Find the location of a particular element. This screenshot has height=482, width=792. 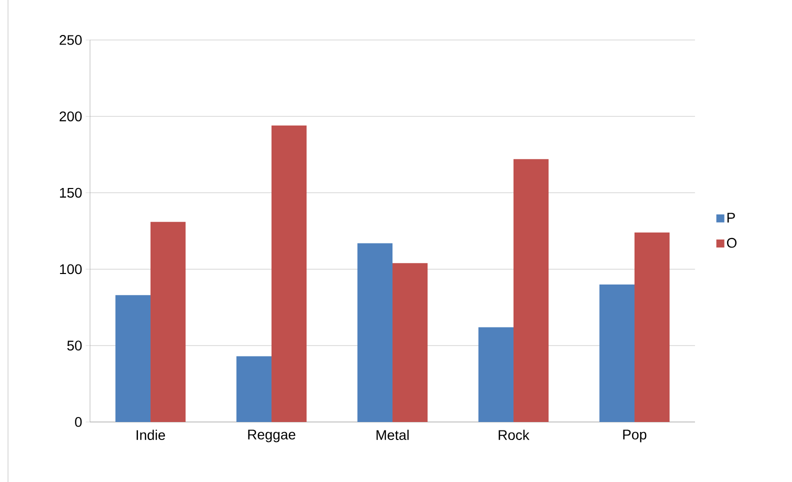

x-tick-label: Reggae is located at coordinates (272, 436).